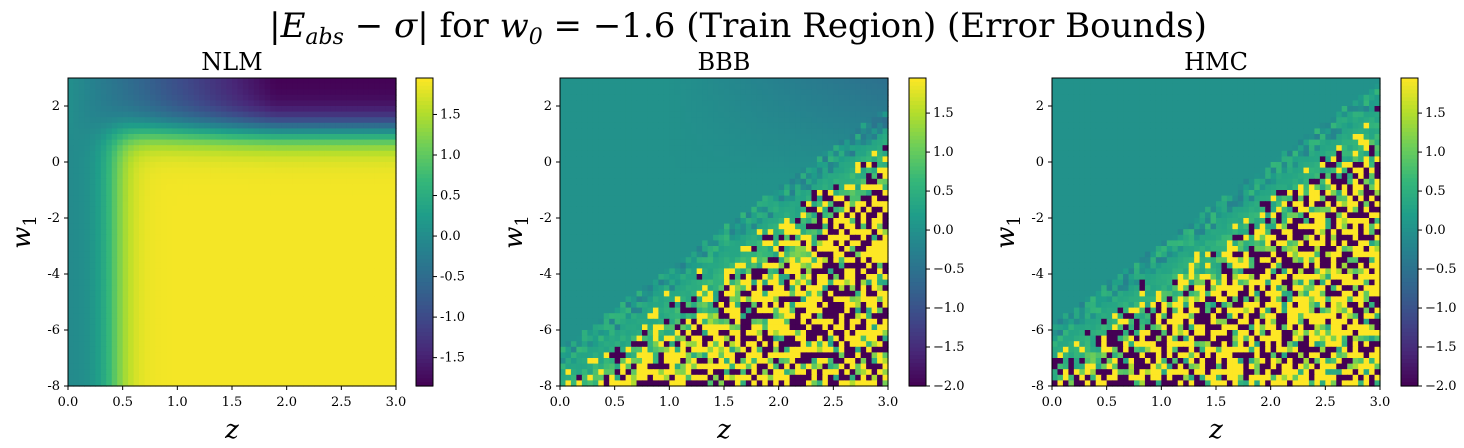  What do you see at coordinates (452, 317) in the screenshot?
I see `colorbar-tick-label: -1.0` at bounding box center [452, 317].